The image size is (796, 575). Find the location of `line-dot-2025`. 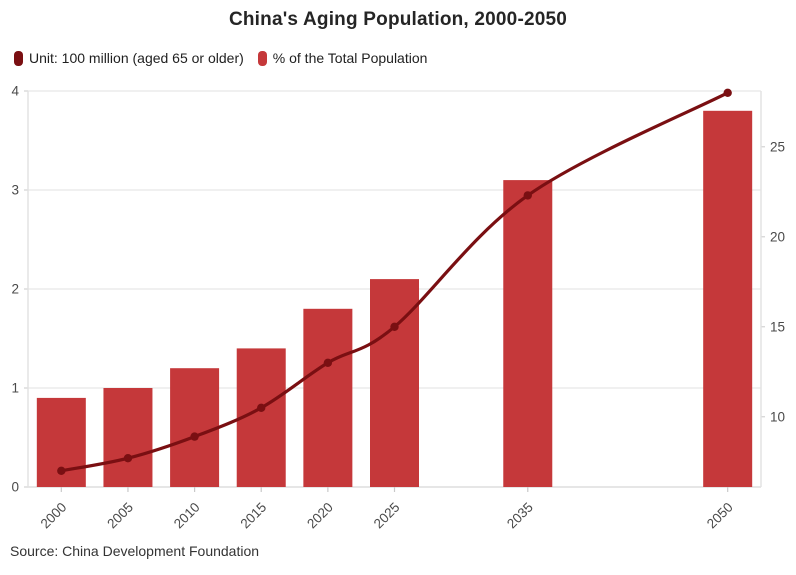

line-dot-2025 is located at coordinates (394, 326).